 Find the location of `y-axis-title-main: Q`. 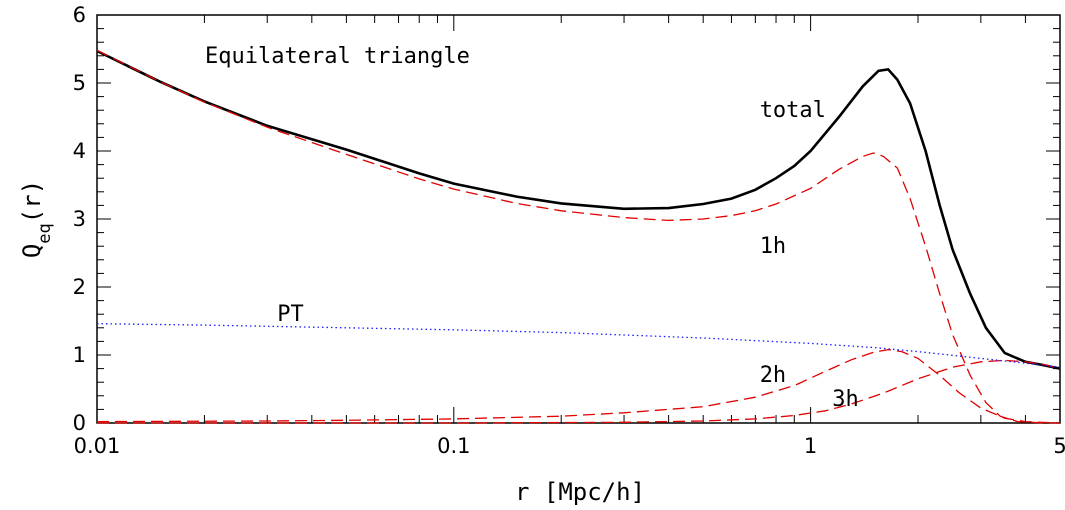

y-axis-title-main: Q is located at coordinates (32, 251).